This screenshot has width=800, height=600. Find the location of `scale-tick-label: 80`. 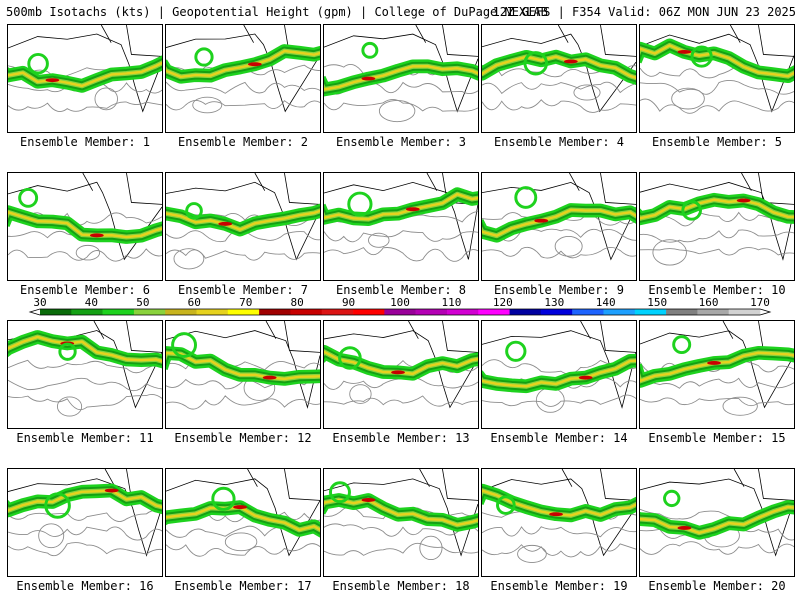

scale-tick-label: 80 is located at coordinates (297, 302).